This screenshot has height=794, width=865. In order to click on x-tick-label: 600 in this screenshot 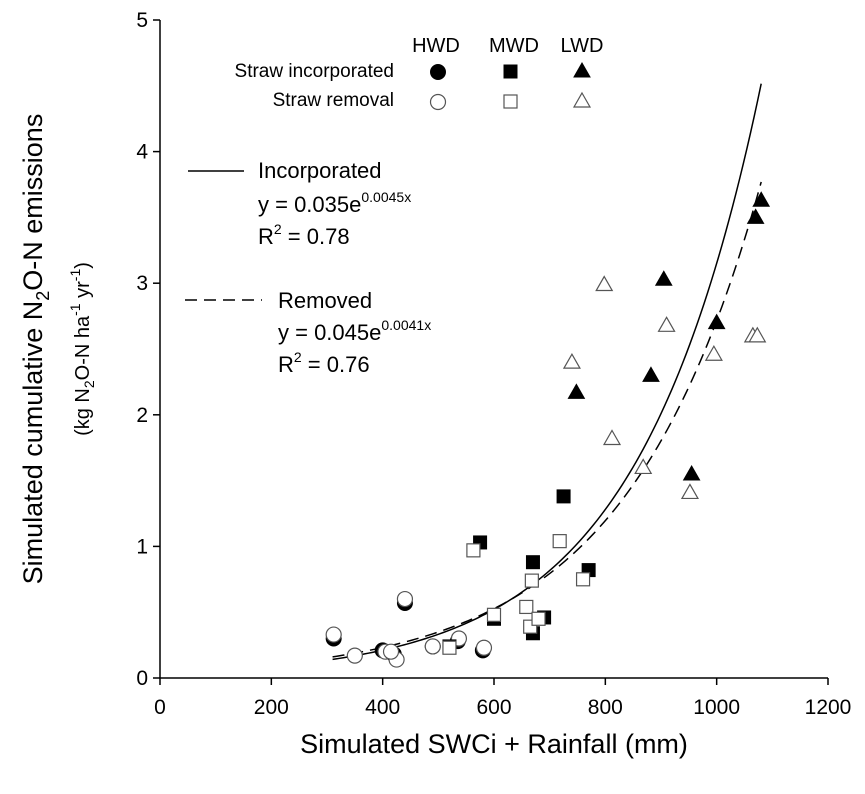, I will do `click(493, 707)`.